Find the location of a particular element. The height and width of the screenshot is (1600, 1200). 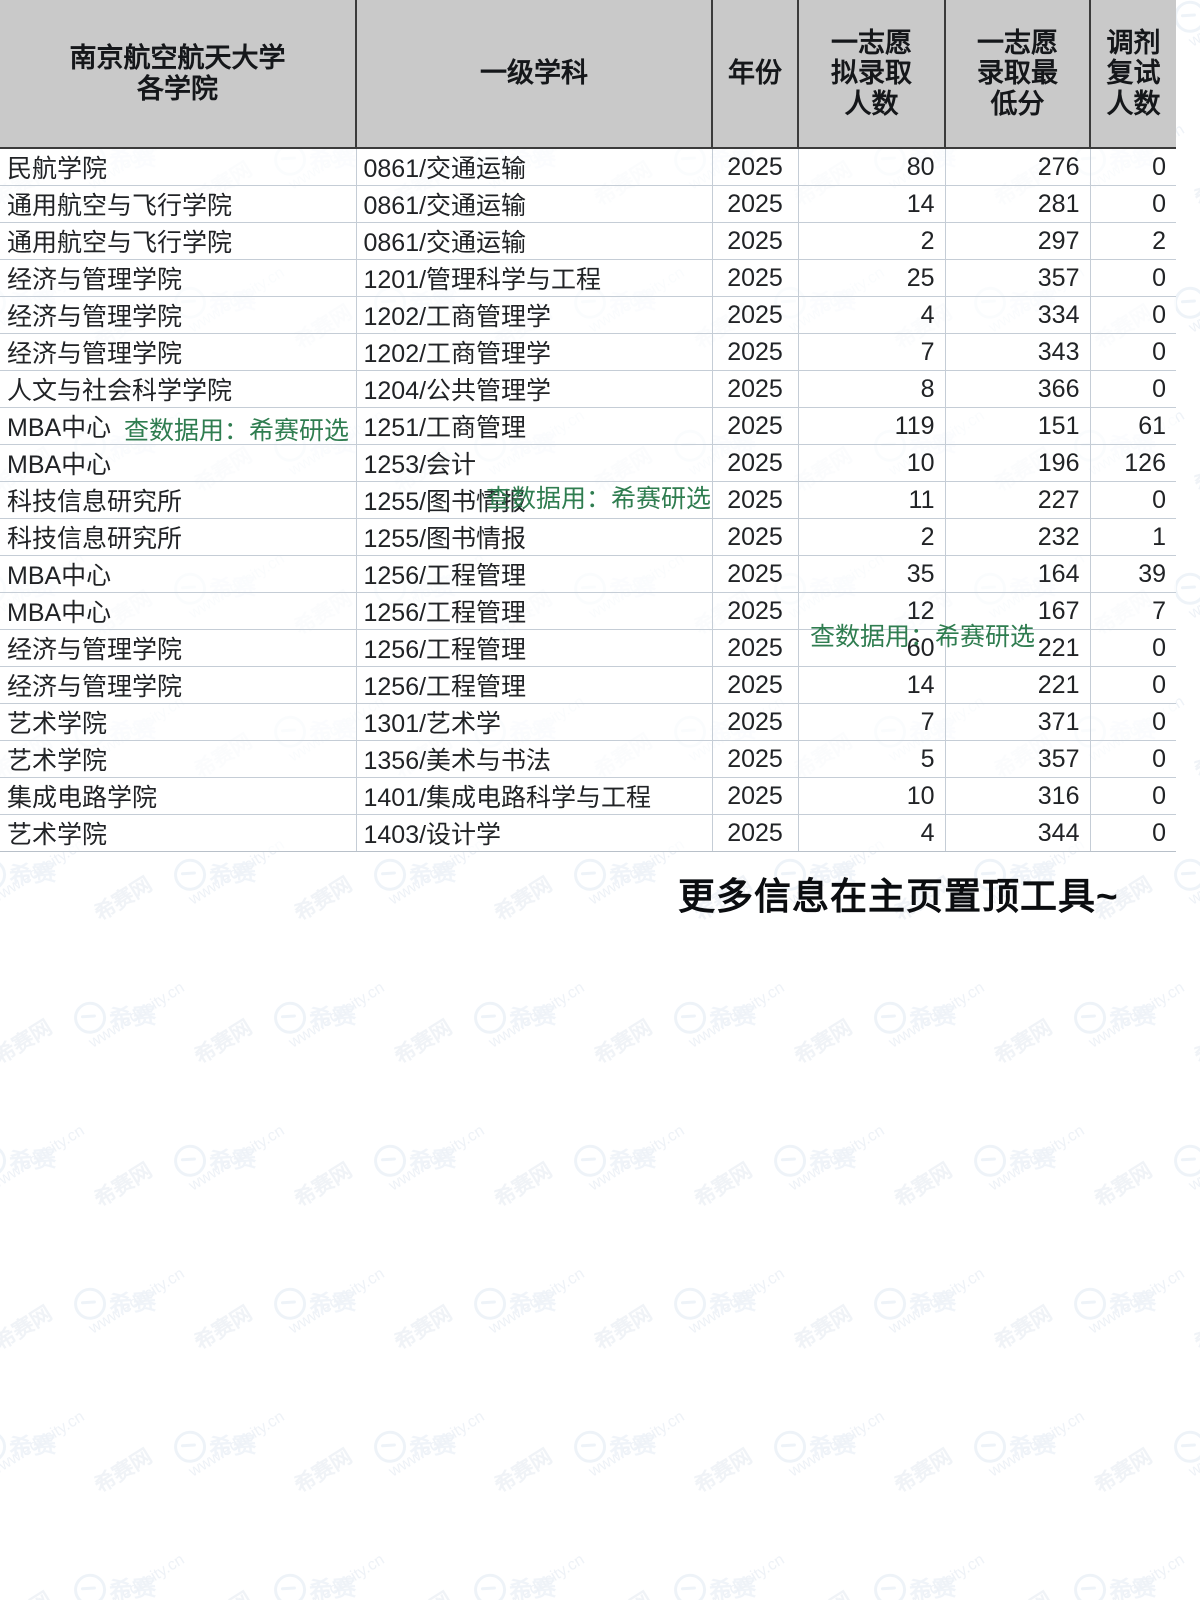

cell-discipline: 1256/工程管理 is located at coordinates (534, 685).